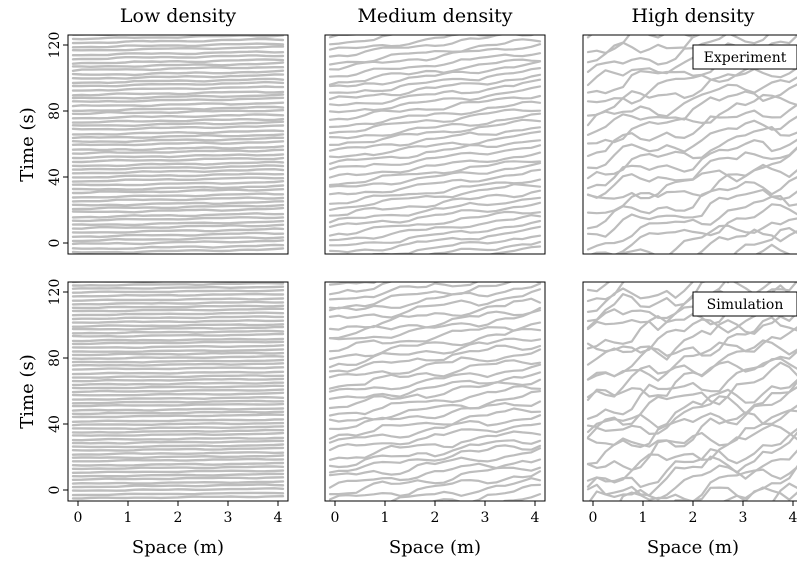 Image resolution: width=797 pixels, height=561 pixels. I want to click on x-tick-label: 2, so click(178, 518).